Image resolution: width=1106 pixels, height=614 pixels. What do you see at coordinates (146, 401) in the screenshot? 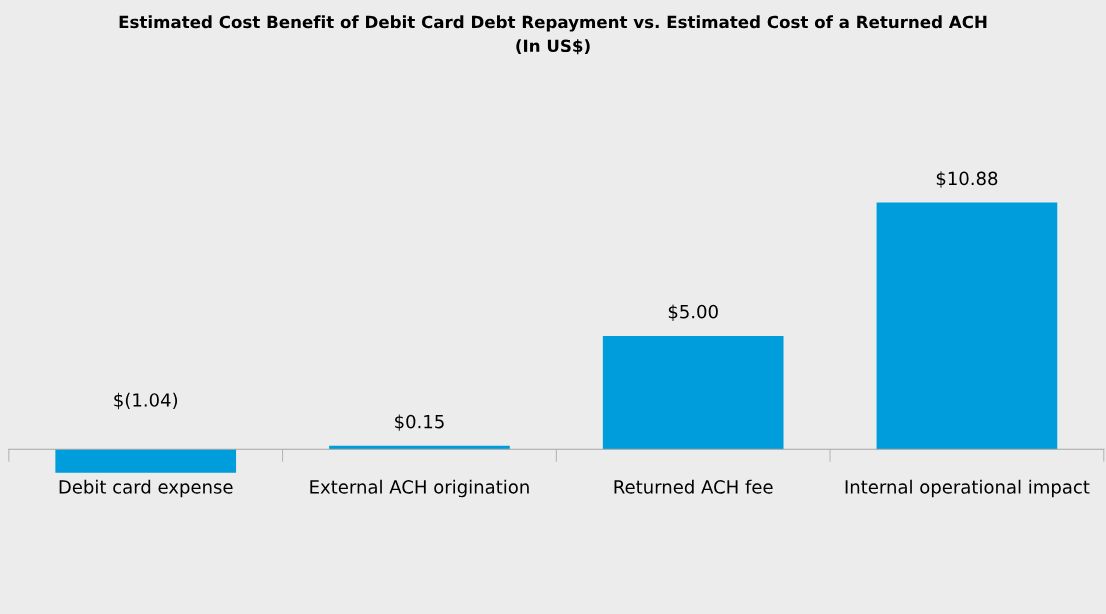
I see `data-label: $(1.04)` at bounding box center [146, 401].